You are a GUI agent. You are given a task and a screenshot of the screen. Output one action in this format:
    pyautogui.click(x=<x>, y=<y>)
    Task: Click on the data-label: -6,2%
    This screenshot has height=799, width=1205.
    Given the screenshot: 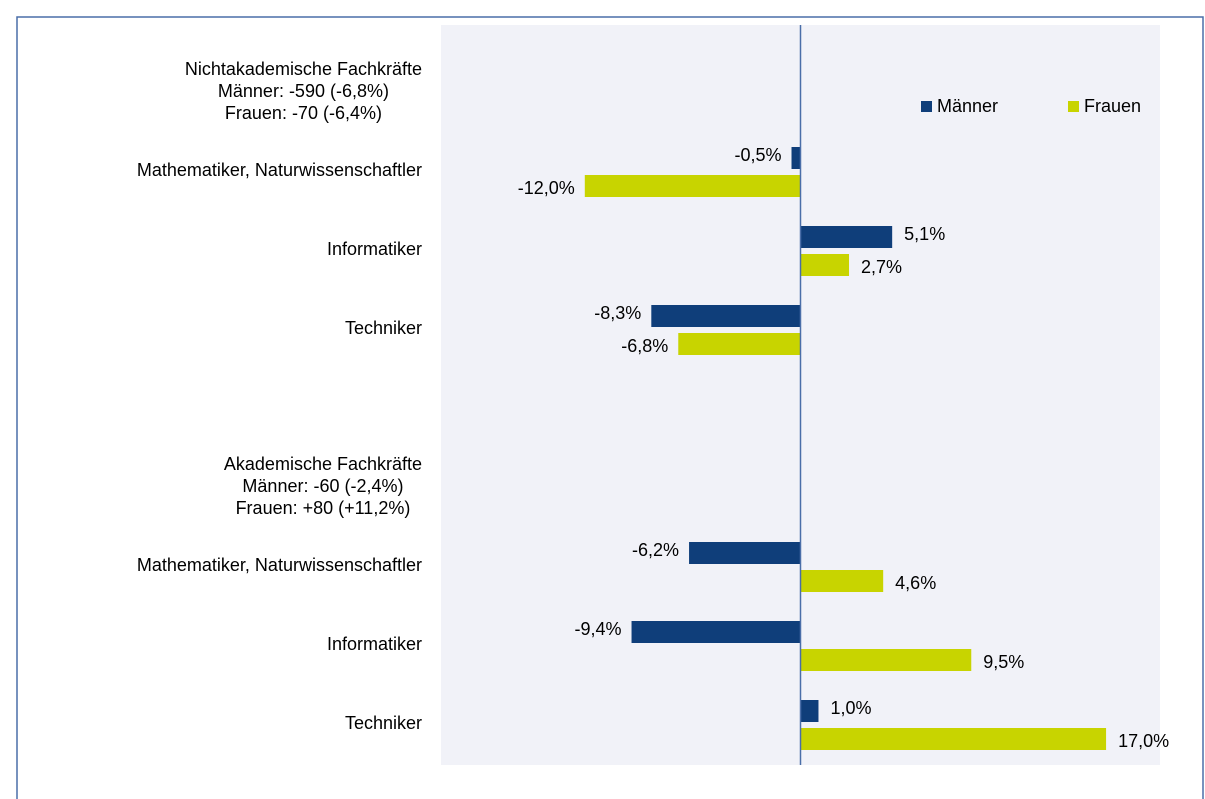 What is the action you would take?
    pyautogui.click(x=655, y=550)
    